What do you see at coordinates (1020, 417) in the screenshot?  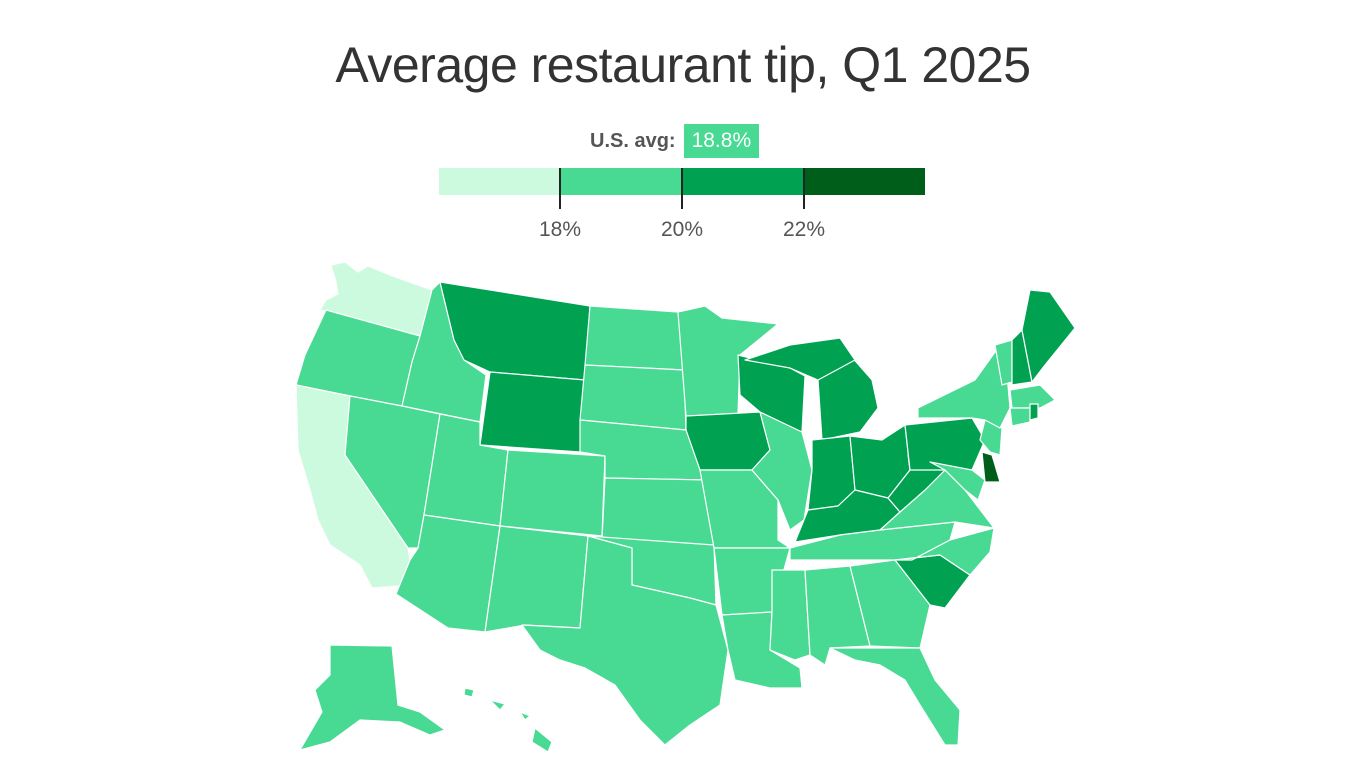 I see `state-ct` at bounding box center [1020, 417].